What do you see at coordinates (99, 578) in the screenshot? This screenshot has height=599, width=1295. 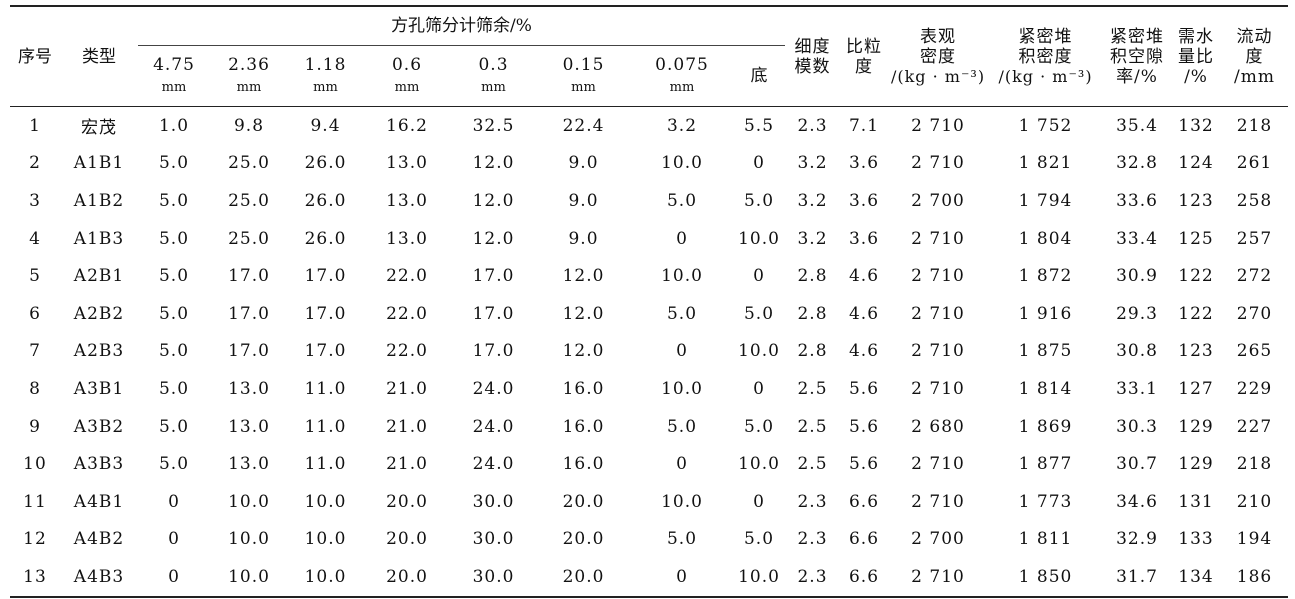 I see `cell-type: A4B3` at bounding box center [99, 578].